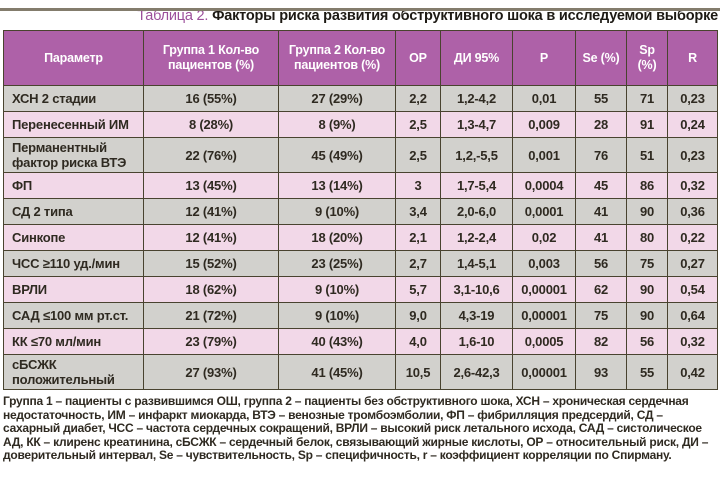 Image resolution: width=720 pixels, height=479 pixels. Describe the element at coordinates (476, 237) in the screenshot. I see `value-cell: 1,2-2,4` at that location.